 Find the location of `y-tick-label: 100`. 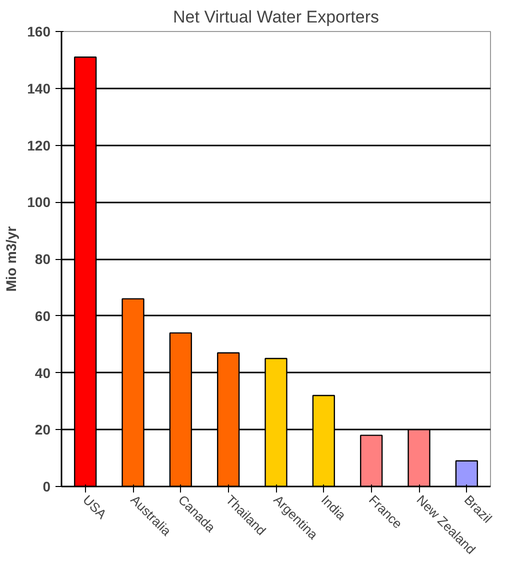

y-tick-label: 100 is located at coordinates (39, 202).